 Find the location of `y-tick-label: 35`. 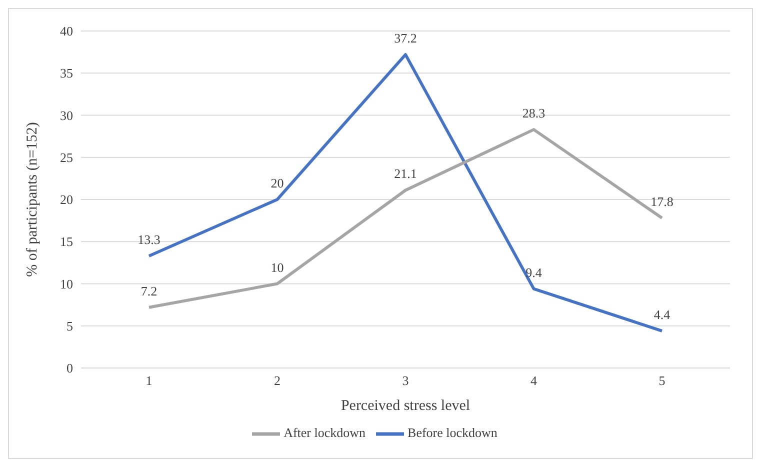

y-tick-label: 35 is located at coordinates (66, 73).